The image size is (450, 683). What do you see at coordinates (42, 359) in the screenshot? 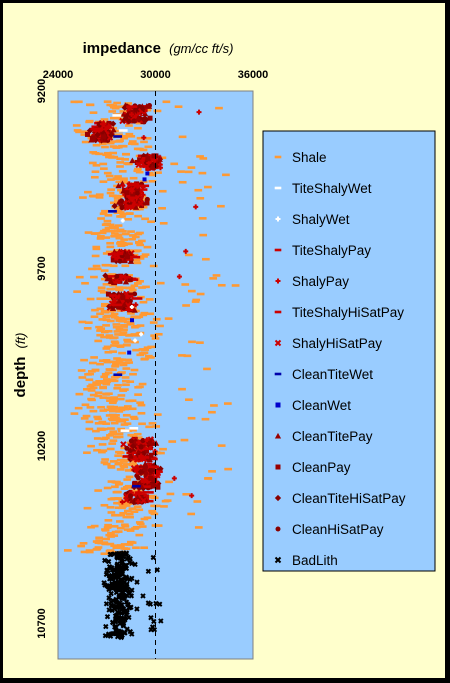
I see `y-tick-labels: 9200 9700 10200 10700` at bounding box center [42, 359].